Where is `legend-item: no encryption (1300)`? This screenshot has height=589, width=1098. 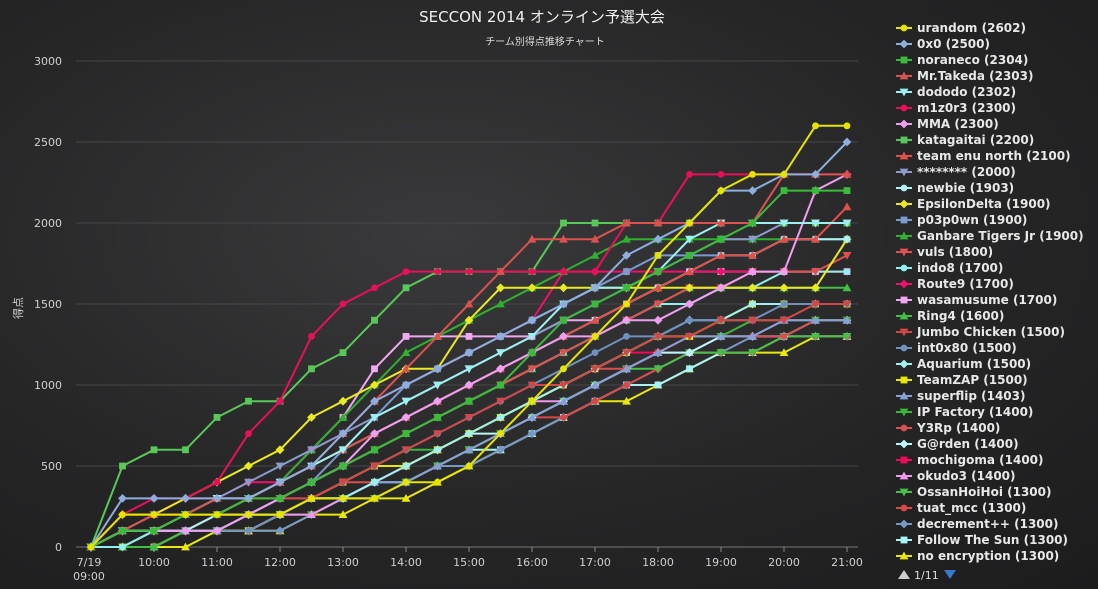 legend-item: no encryption (1300) is located at coordinates (977, 556).